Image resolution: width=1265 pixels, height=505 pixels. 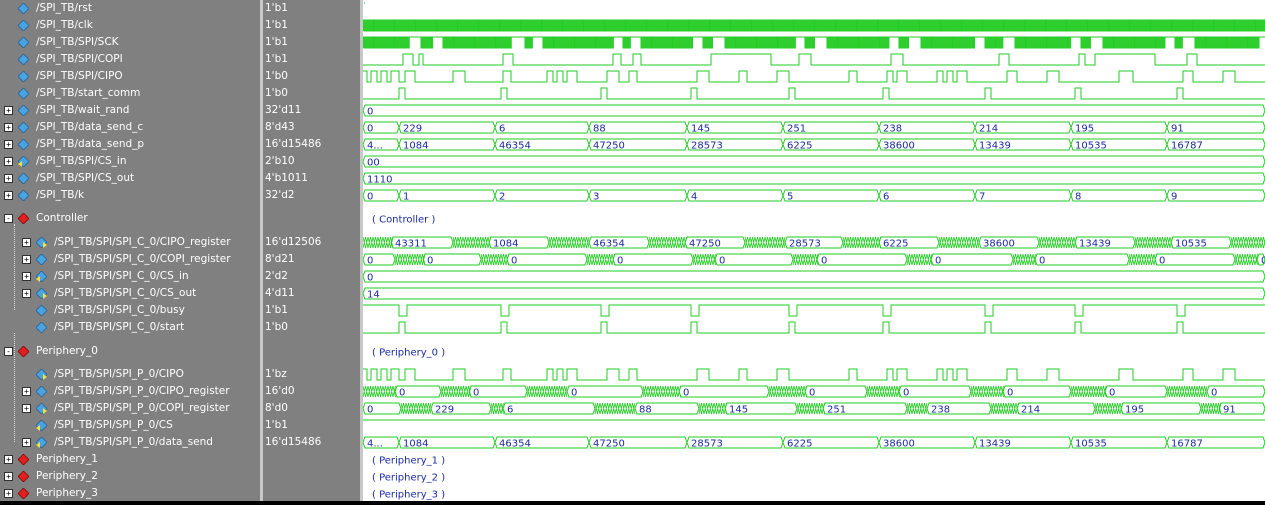 I want to click on wave-value-label: 8, so click(x=1078, y=197).